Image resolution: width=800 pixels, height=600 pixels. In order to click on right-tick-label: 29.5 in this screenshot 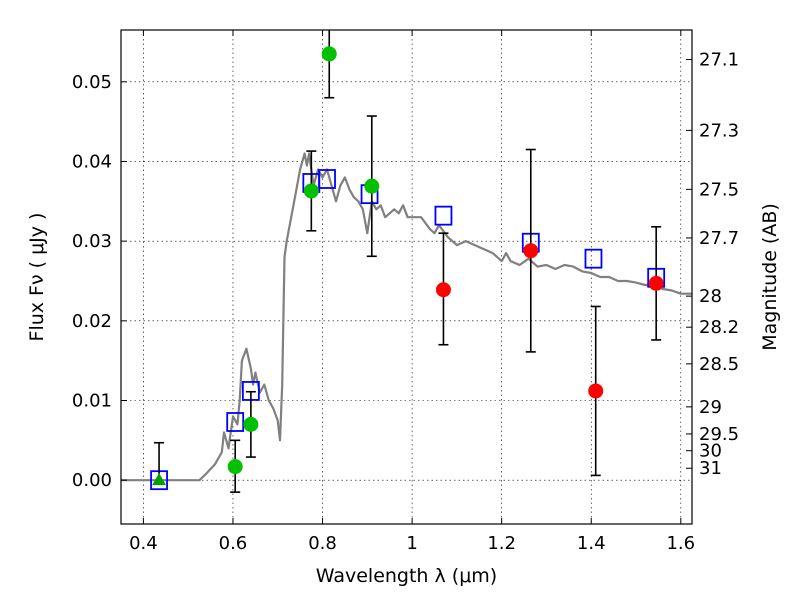, I will do `click(719, 434)`.